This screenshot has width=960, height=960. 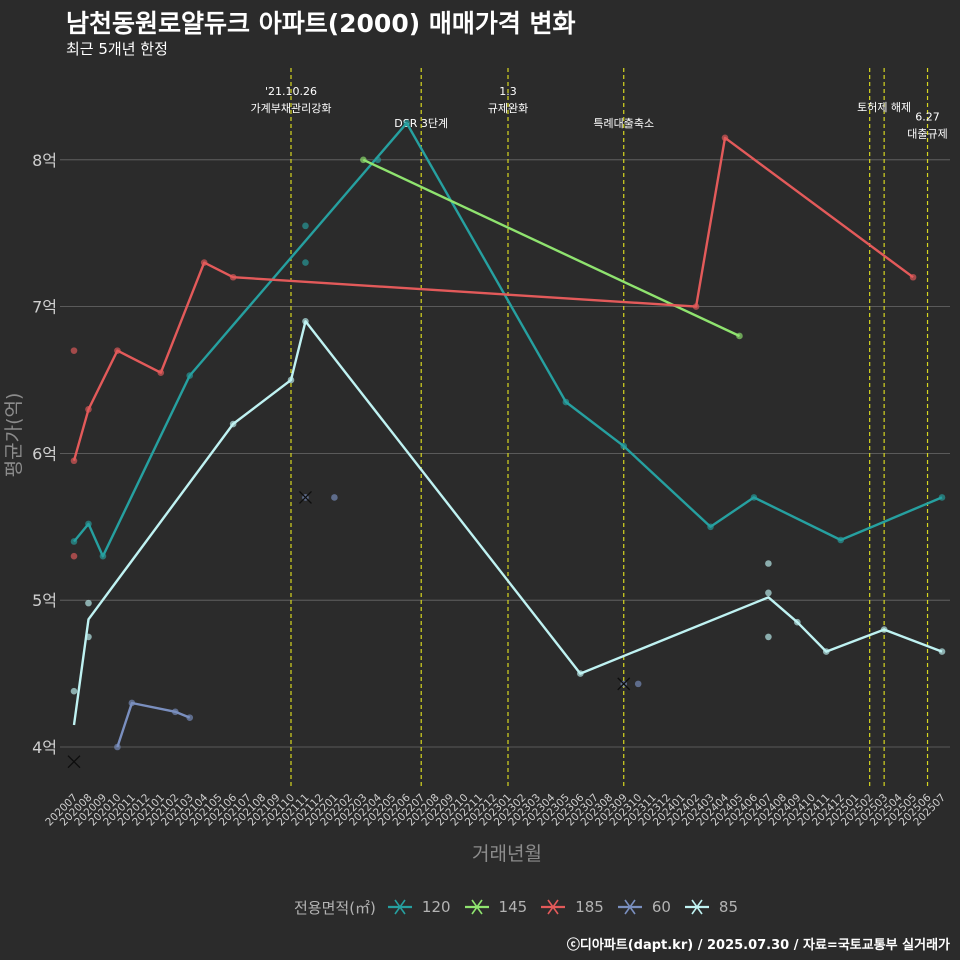 I want to click on event-label: 가계부채관리강화, so click(x=291, y=108).